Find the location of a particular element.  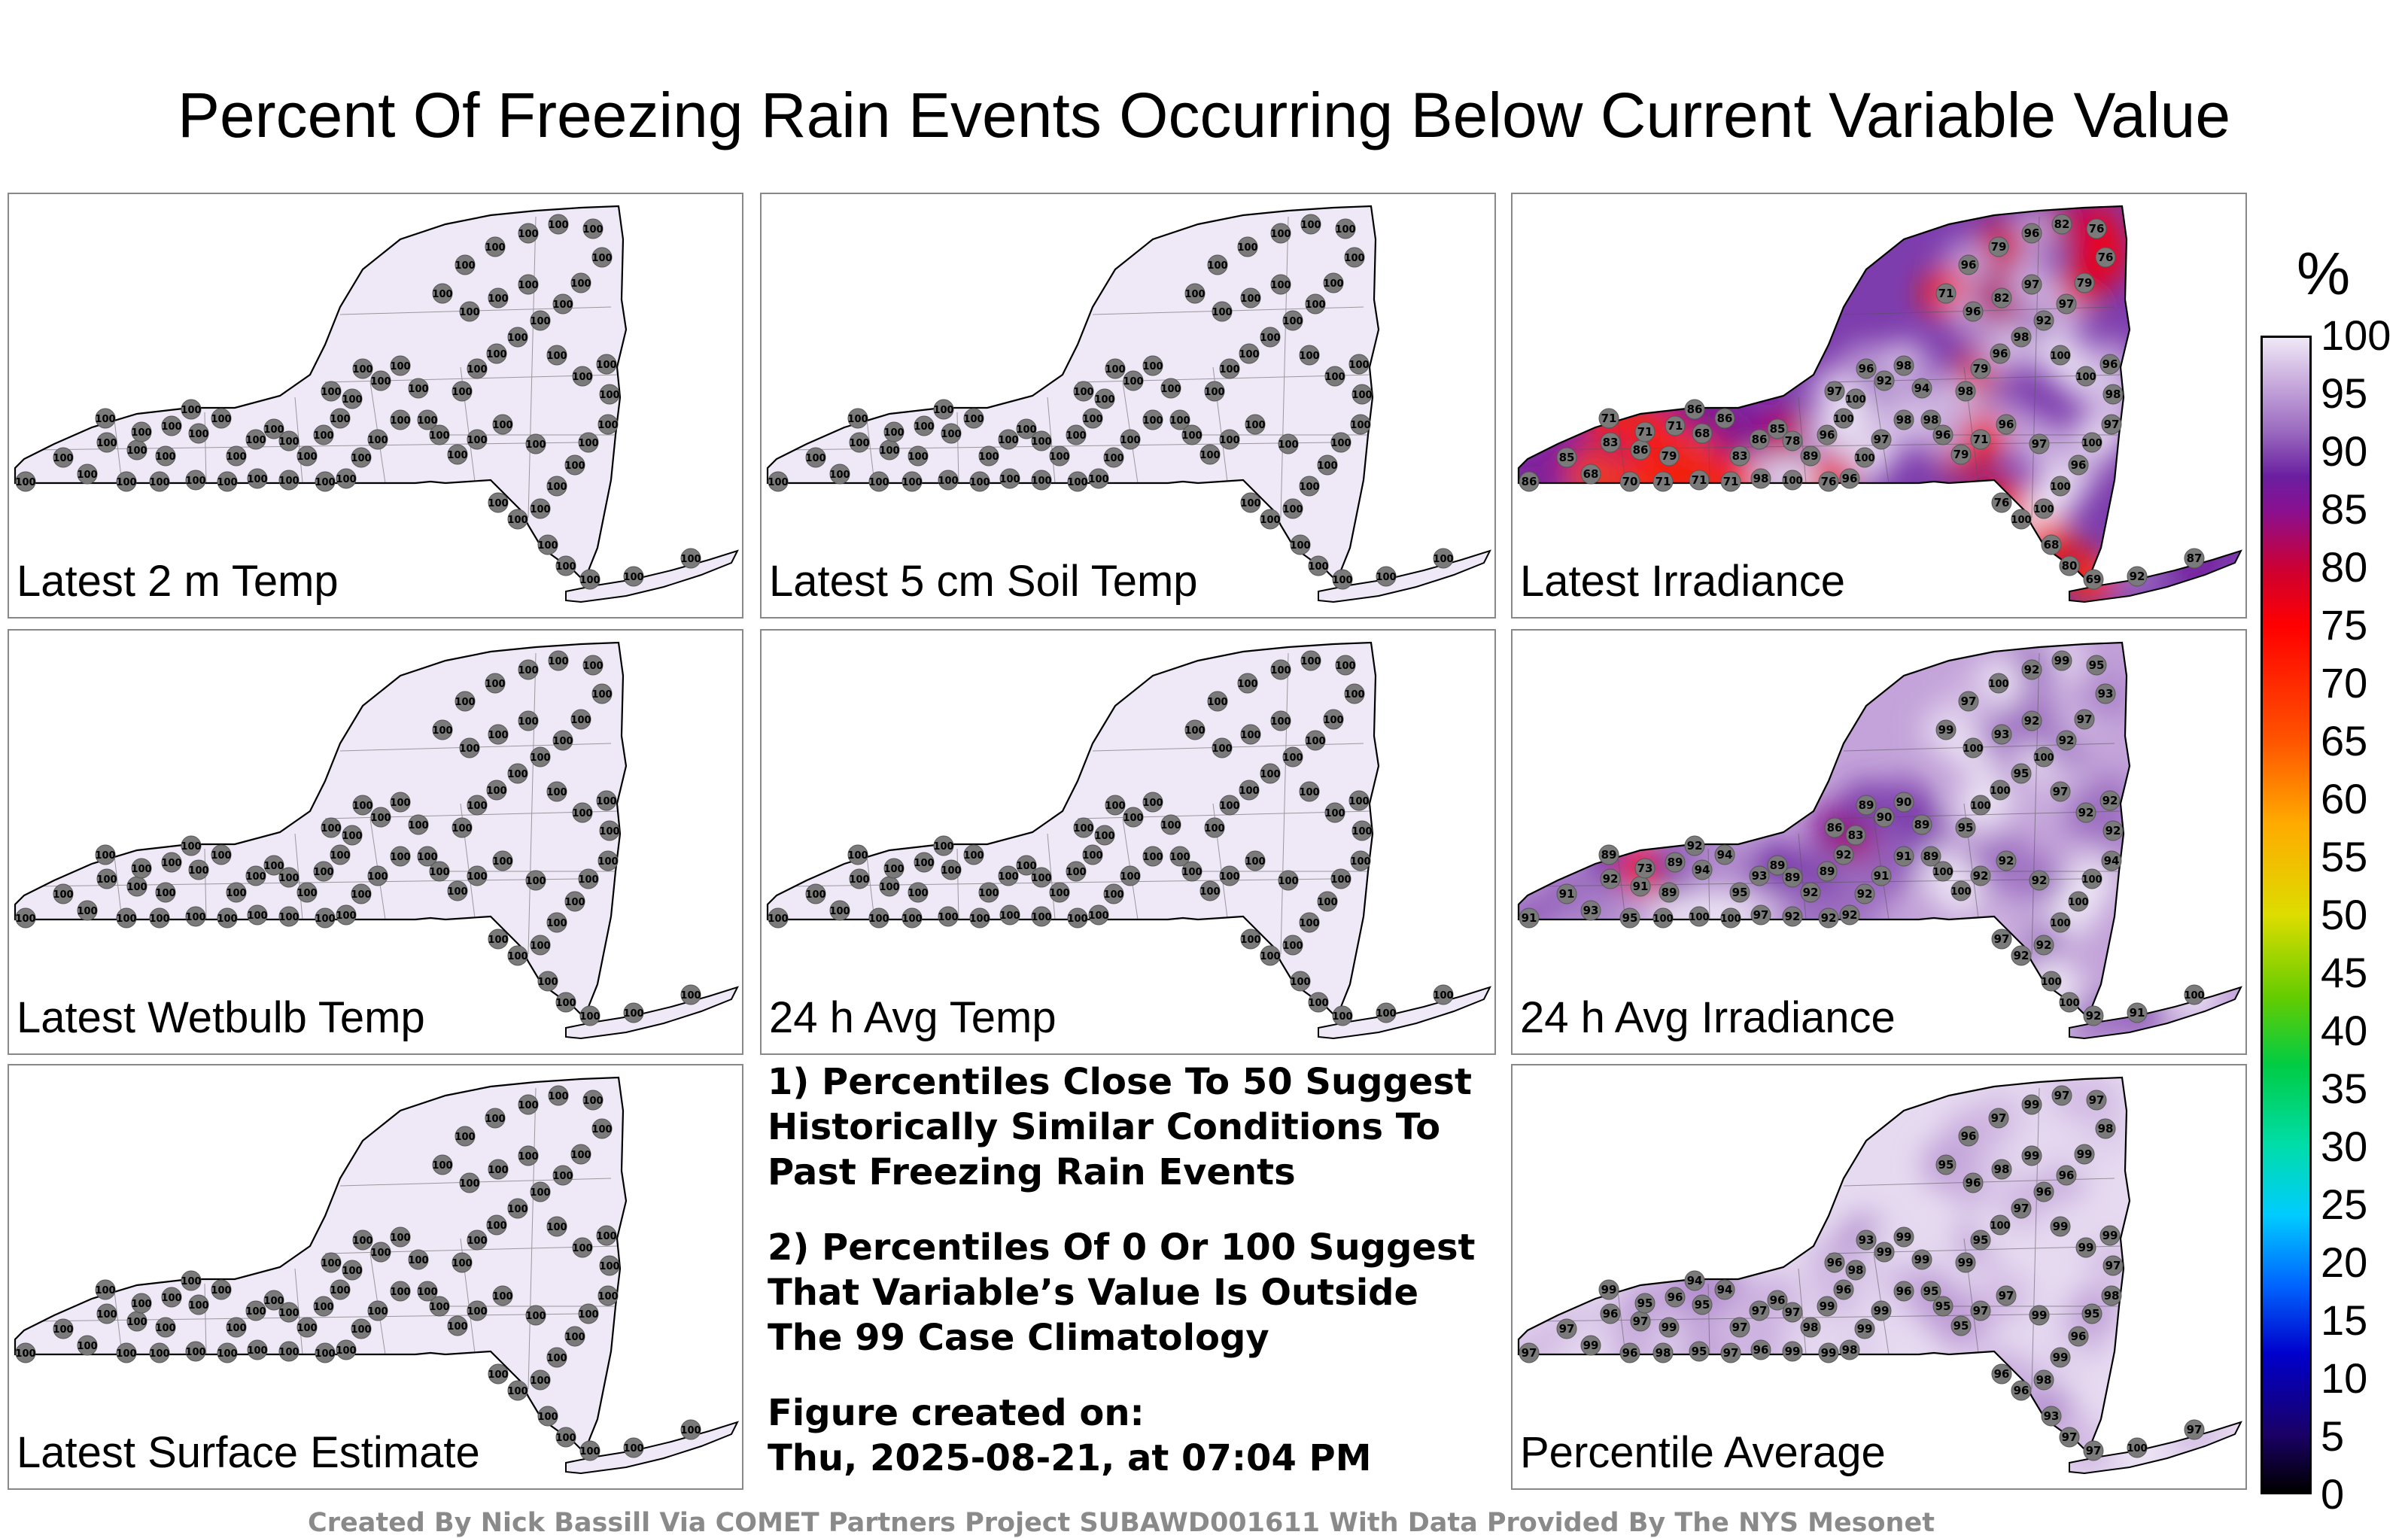

station-marker: 93 is located at coordinates (1759, 876).